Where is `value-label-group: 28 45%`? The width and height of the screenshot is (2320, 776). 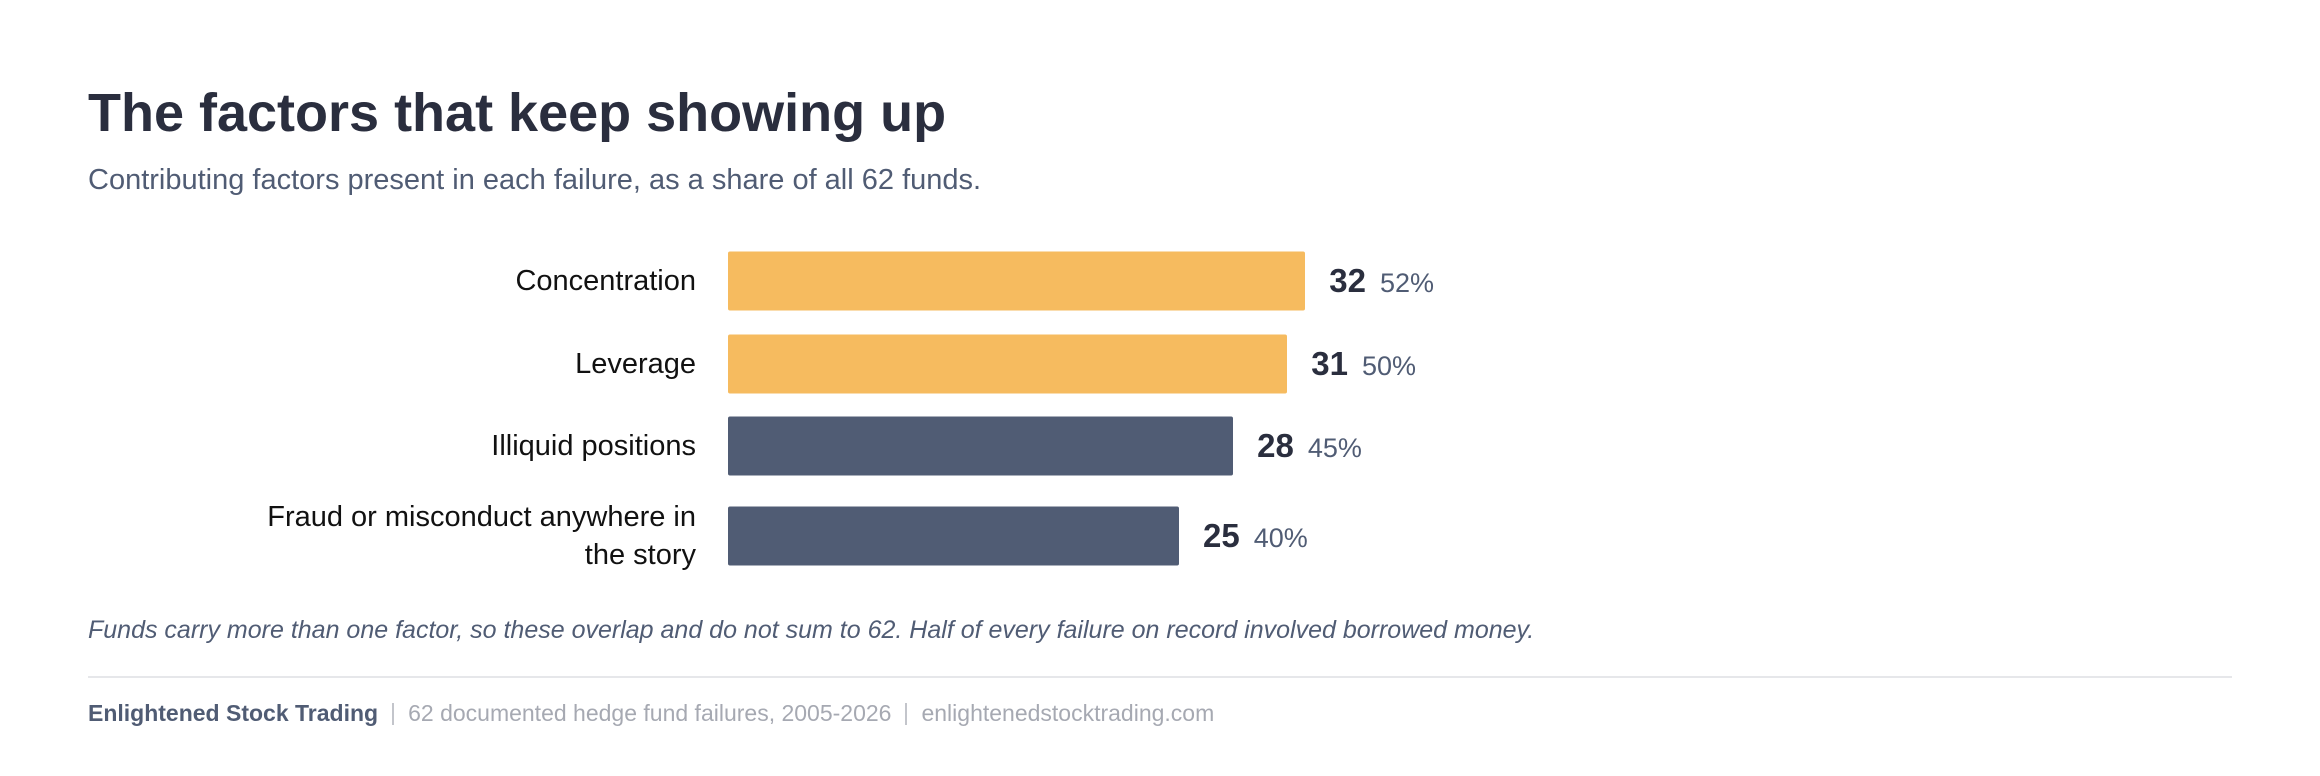 value-label-group: 28 45% is located at coordinates (1309, 446).